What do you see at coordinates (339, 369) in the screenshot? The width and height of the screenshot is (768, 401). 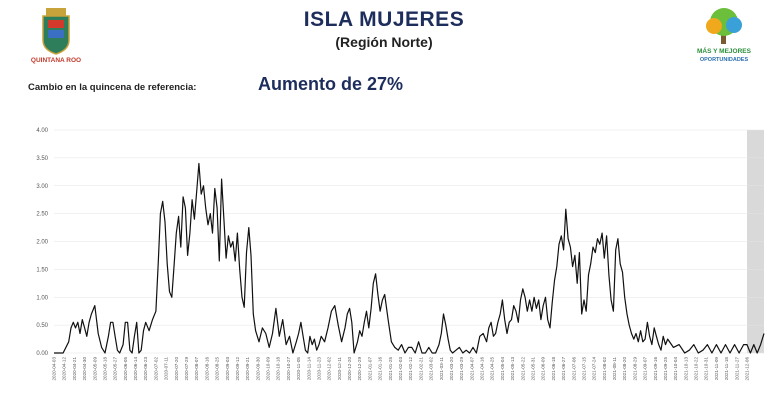 I see `x-tick-label: 2020-12-11` at bounding box center [339, 369].